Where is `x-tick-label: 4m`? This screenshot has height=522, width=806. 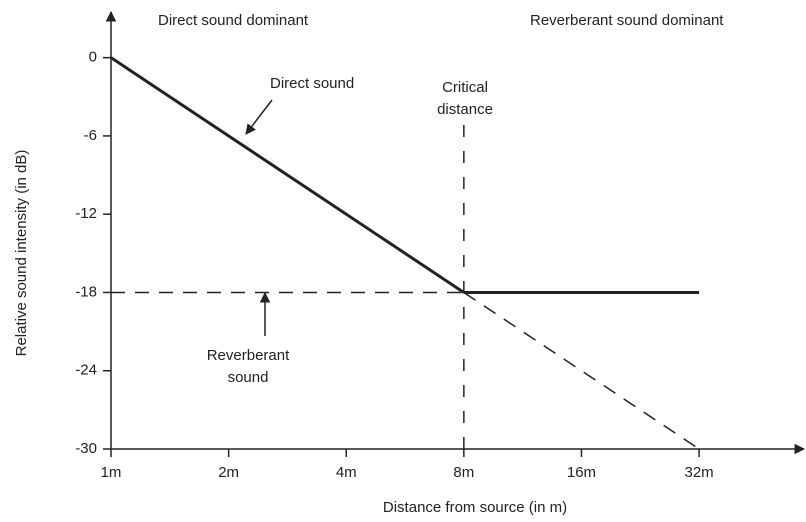 x-tick-label: 4m is located at coordinates (346, 472).